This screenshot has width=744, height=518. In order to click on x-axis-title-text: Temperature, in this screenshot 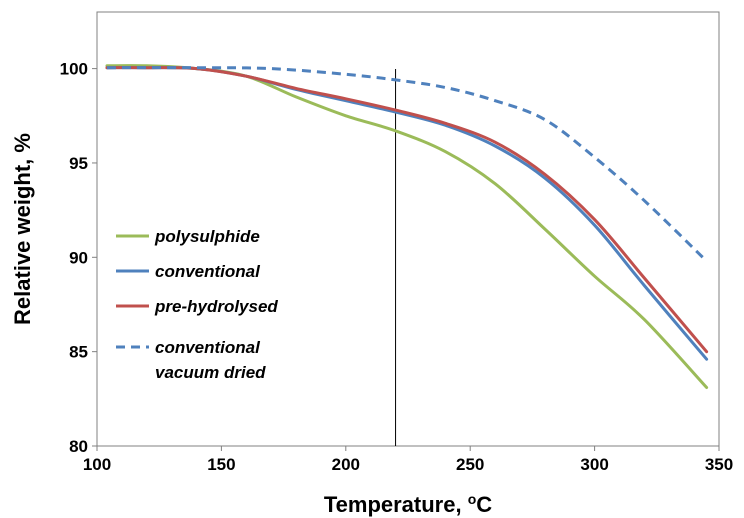, I will do `click(396, 504)`.